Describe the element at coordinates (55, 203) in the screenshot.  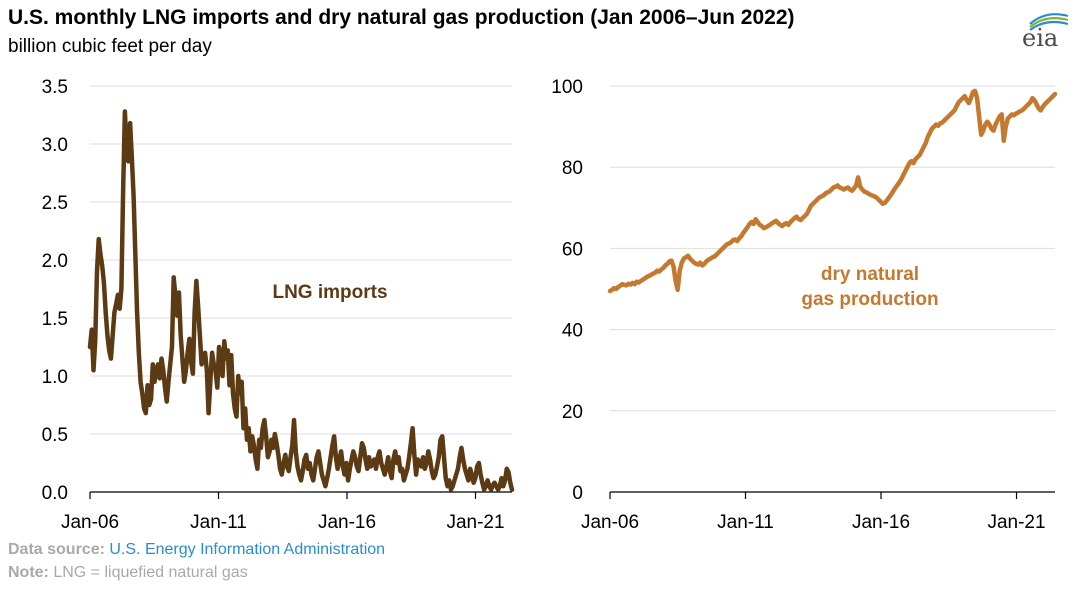
I see `lng-y-tick-label: 2.5` at that location.